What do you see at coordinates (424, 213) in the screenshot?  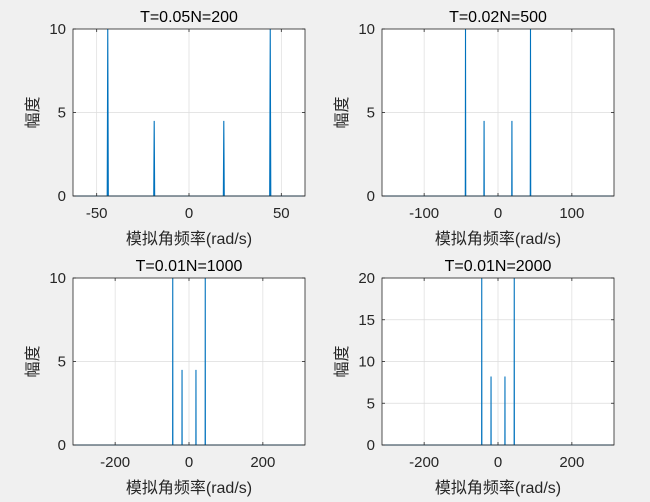 I see `x-tick-label: -100` at bounding box center [424, 213].